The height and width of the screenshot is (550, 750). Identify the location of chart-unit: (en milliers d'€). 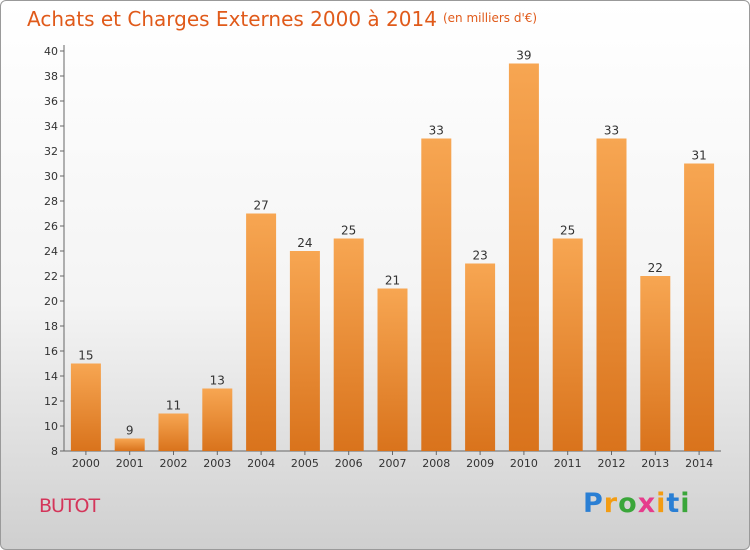
(490, 18).